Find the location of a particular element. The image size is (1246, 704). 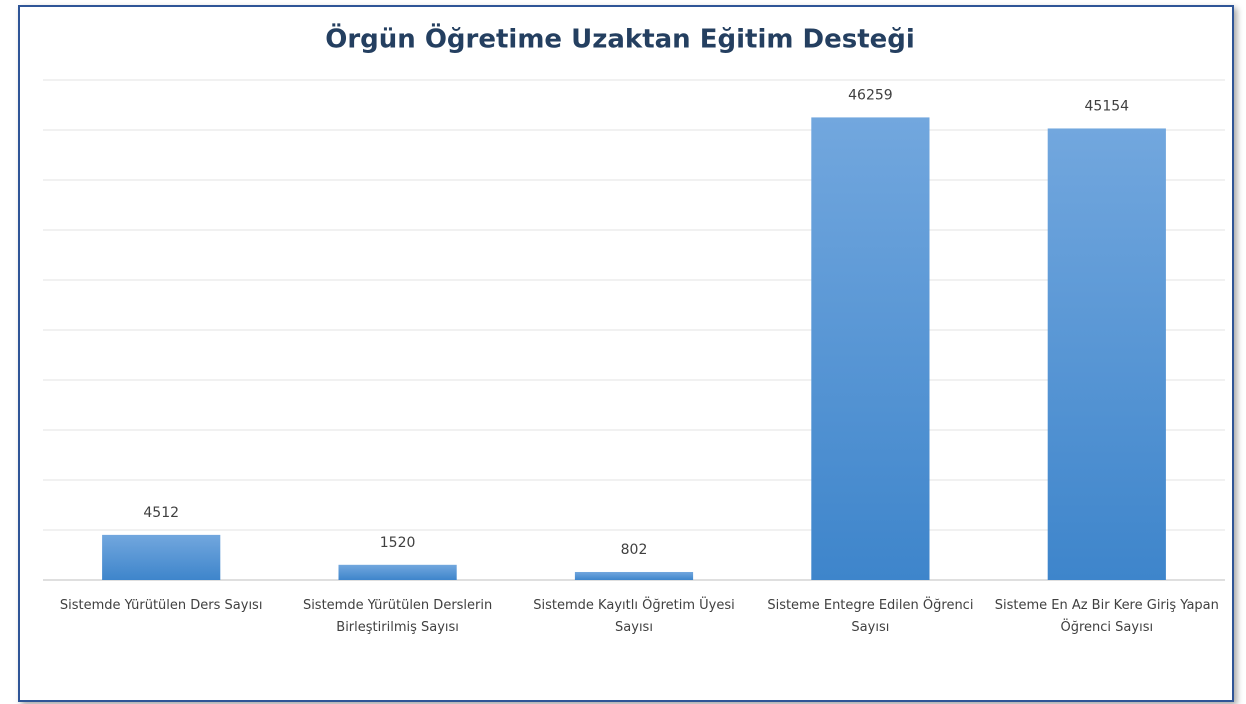

x-tick-label: Sistemde Yürütülen Ders Sayısı is located at coordinates (161, 605).